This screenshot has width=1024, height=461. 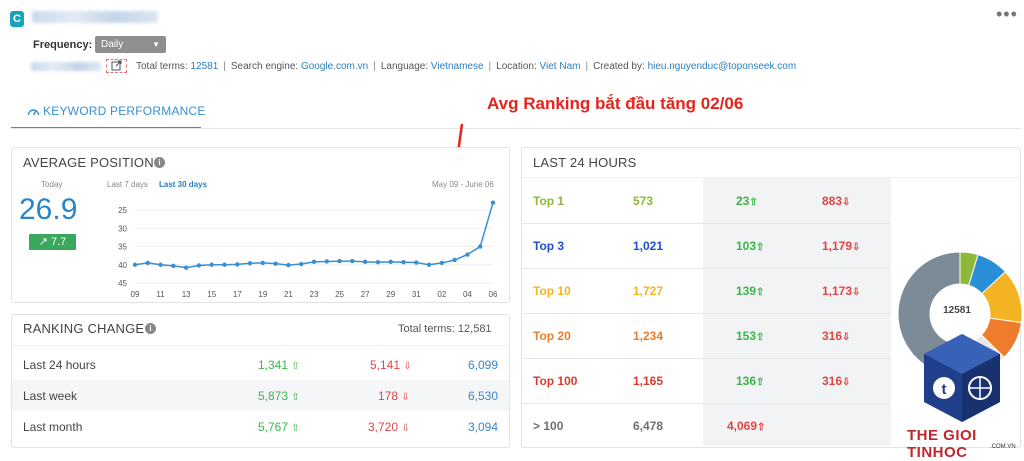 What do you see at coordinates (314, 235) in the screenshot?
I see `series-line` at bounding box center [314, 235].